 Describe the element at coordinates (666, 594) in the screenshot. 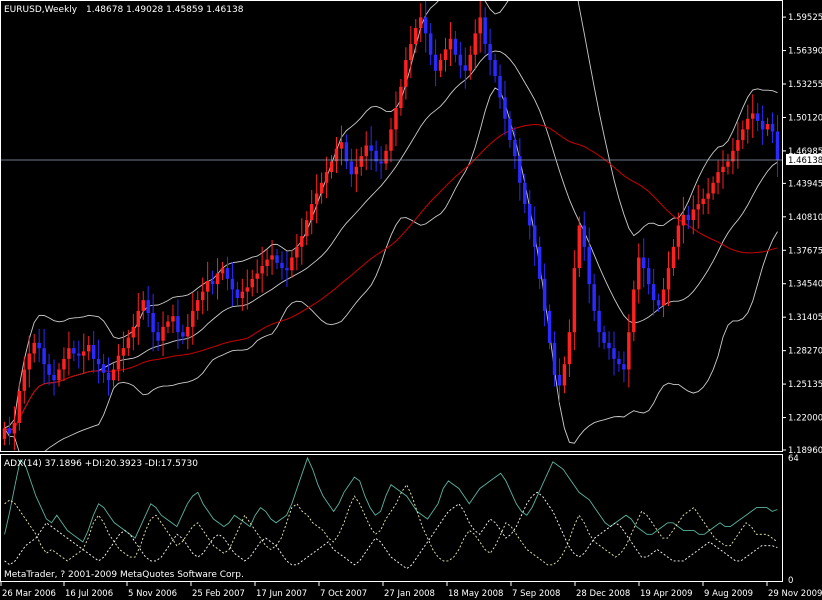

I see `x-tick-label: 19 Apr 2009` at that location.